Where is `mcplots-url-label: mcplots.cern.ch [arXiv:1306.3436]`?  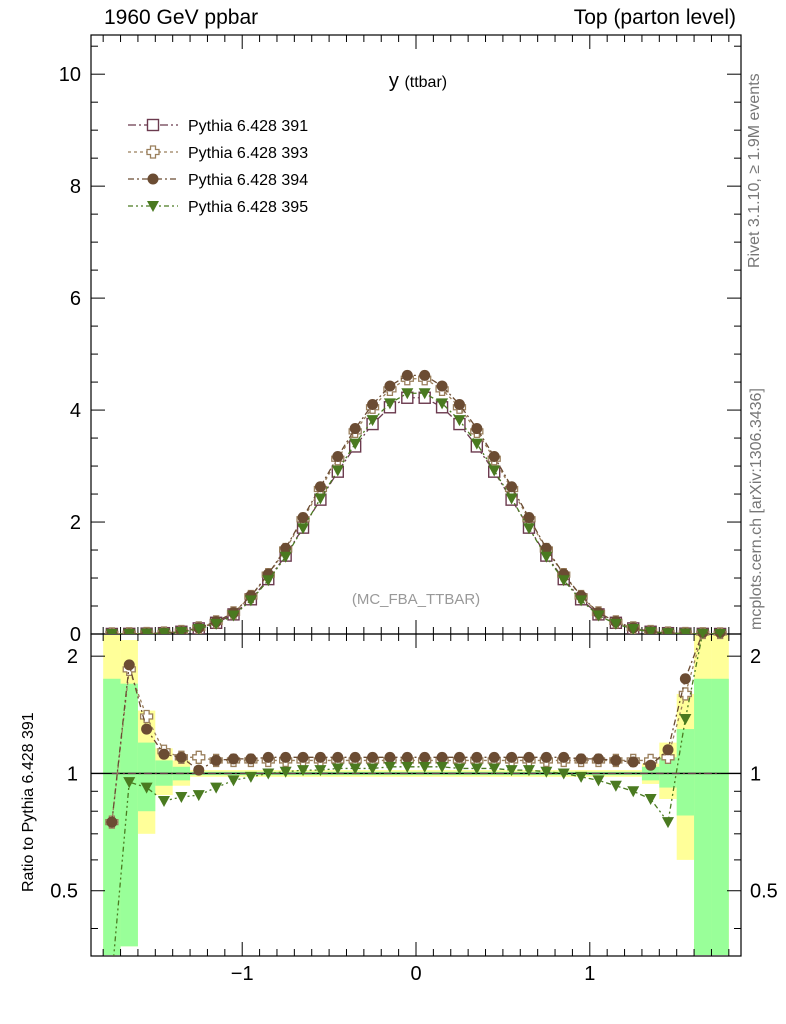 mcplots-url-label: mcplots.cern.ch [arXiv:1306.3436] is located at coordinates (756, 509).